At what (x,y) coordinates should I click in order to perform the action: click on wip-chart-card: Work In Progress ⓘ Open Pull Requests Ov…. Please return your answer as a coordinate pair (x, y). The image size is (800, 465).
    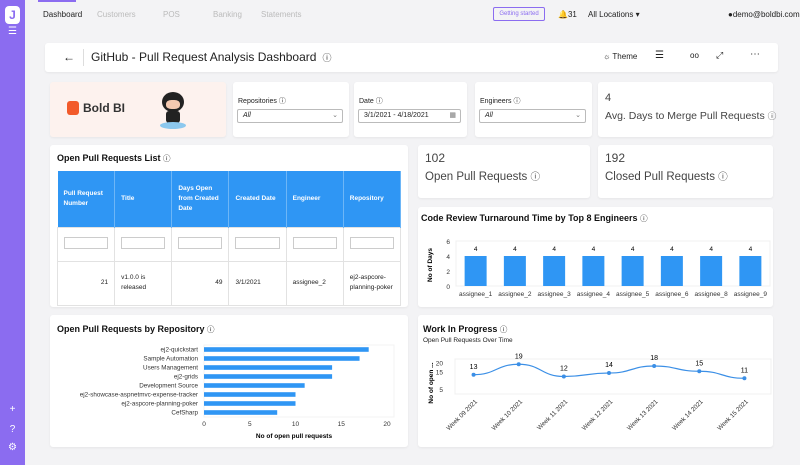
    Looking at the image, I should click on (595, 381).